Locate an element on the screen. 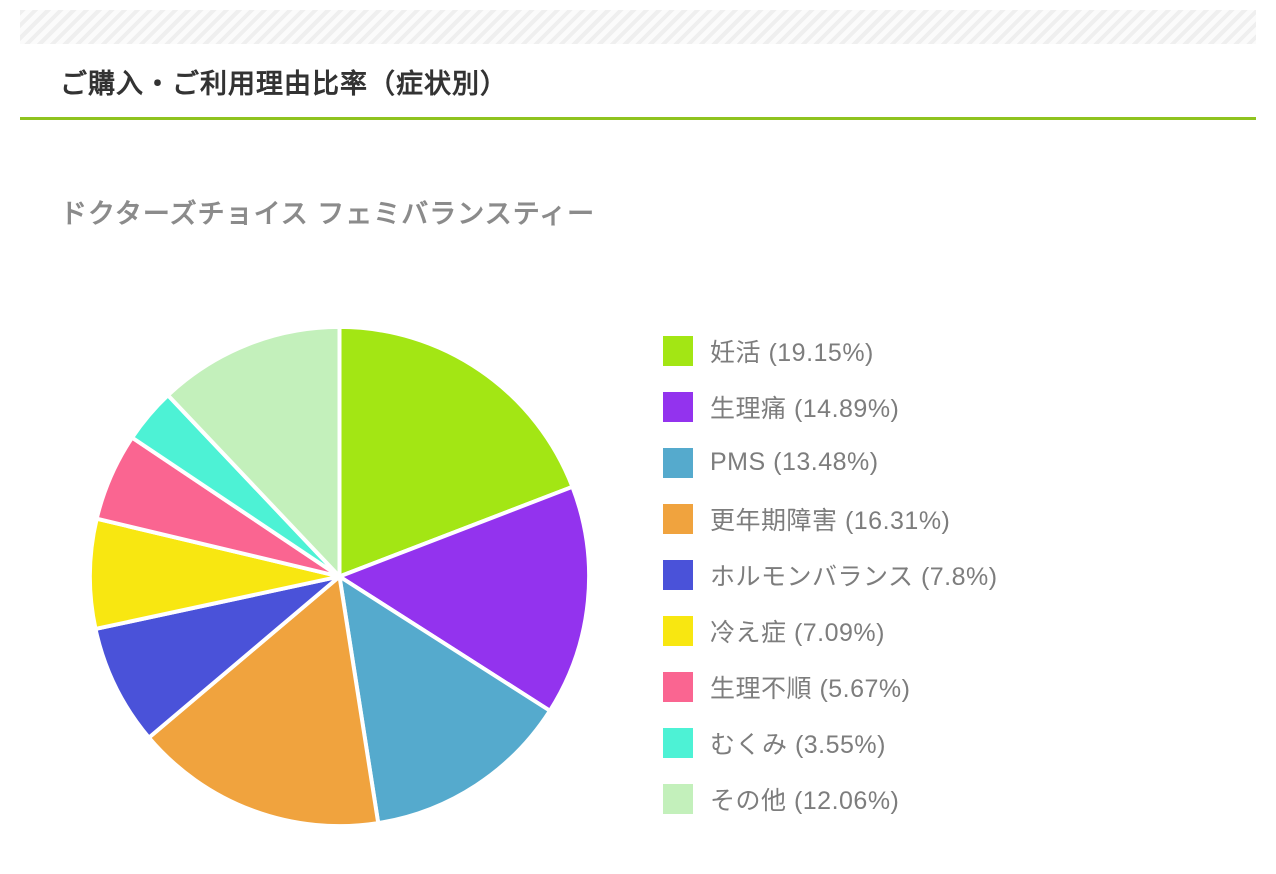  page-title: ご購入・ご利用理由比率（症状別） is located at coordinates (284, 84).